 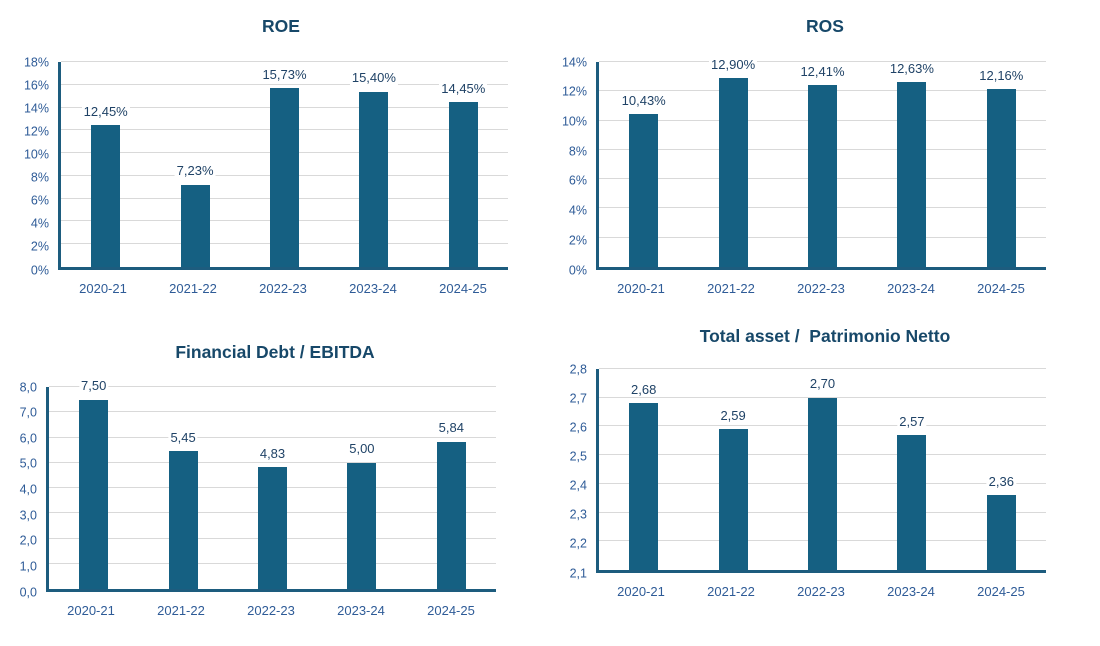 What do you see at coordinates (28, 540) in the screenshot?
I see `y-tick-label: 2,0` at bounding box center [28, 540].